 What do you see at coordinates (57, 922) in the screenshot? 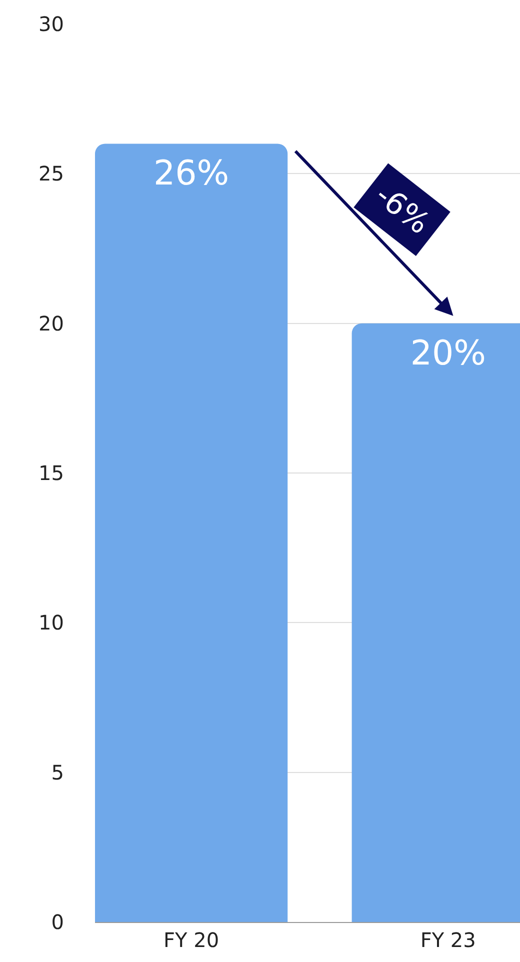
I see `y-tick-label: 0` at bounding box center [57, 922].